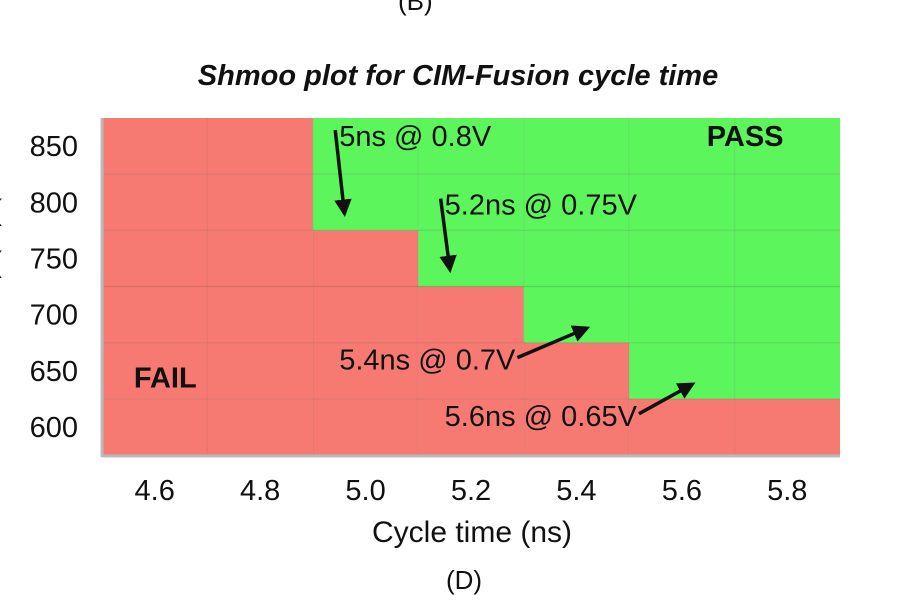  I want to click on top-caption: (B), so click(415, 8).